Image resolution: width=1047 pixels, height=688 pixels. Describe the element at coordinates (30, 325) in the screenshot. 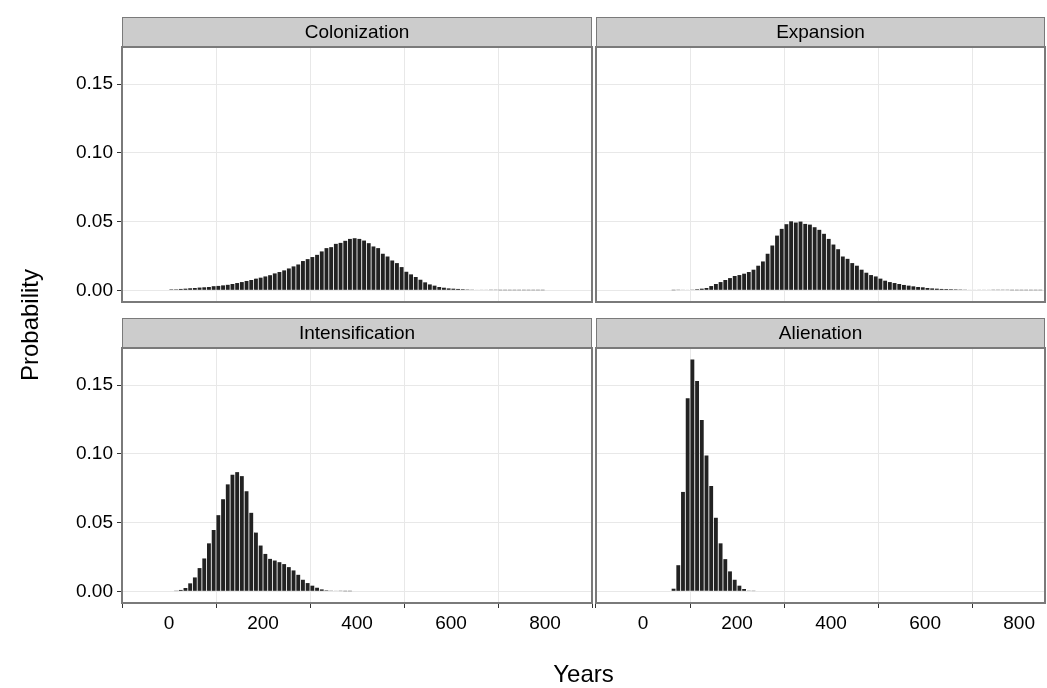

I see `y-axis-title: Probability` at that location.